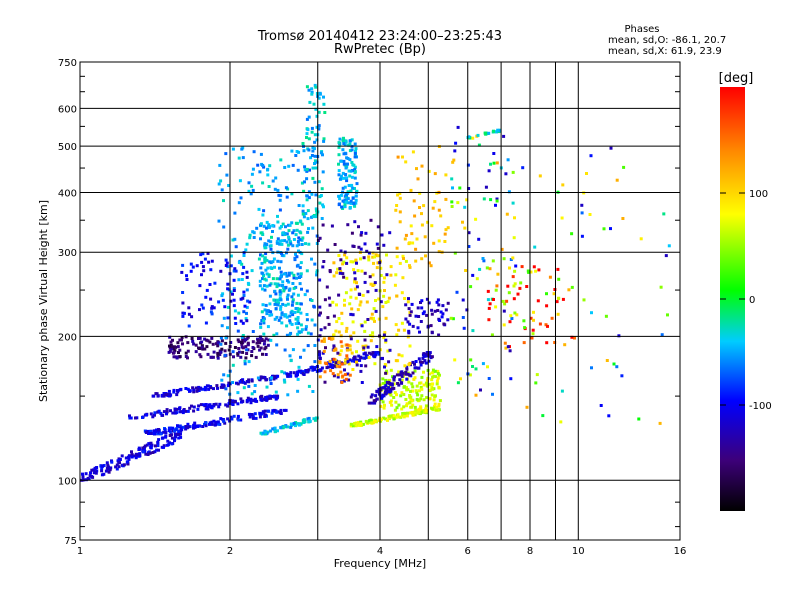  I want to click on x-tick-label: 16, so click(680, 551).